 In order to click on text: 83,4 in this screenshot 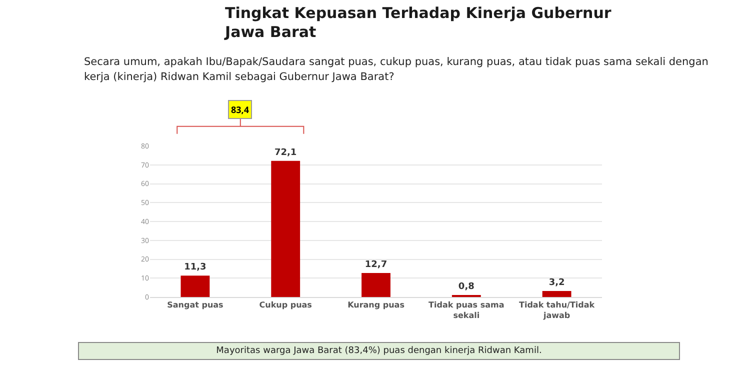, I will do `click(240, 109)`.